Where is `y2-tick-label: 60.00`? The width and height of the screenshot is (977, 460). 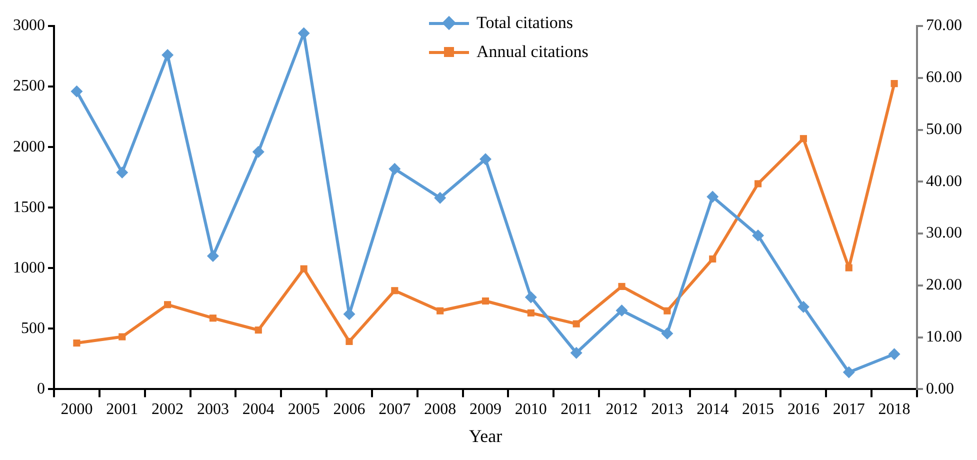 y2-tick-label: 60.00 is located at coordinates (944, 77).